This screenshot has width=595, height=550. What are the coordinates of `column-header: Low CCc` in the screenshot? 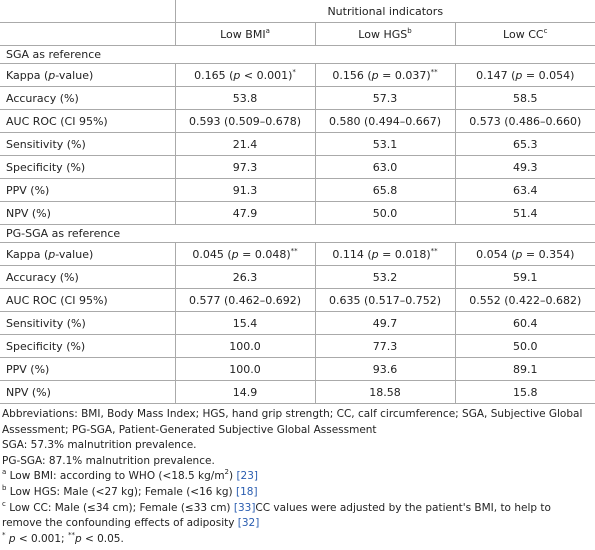 It's located at (524, 34).